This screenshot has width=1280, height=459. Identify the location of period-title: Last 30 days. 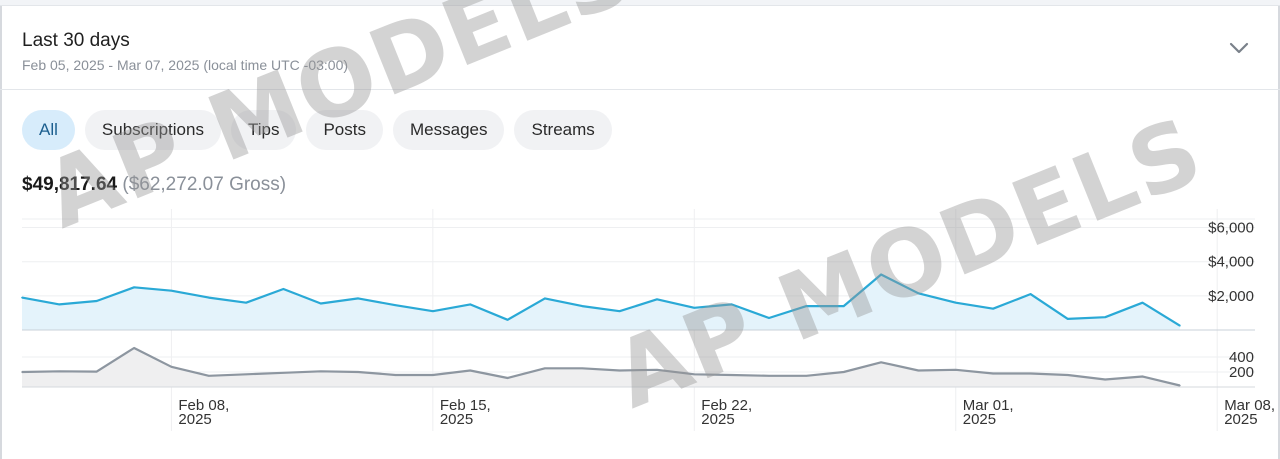
(76, 40).